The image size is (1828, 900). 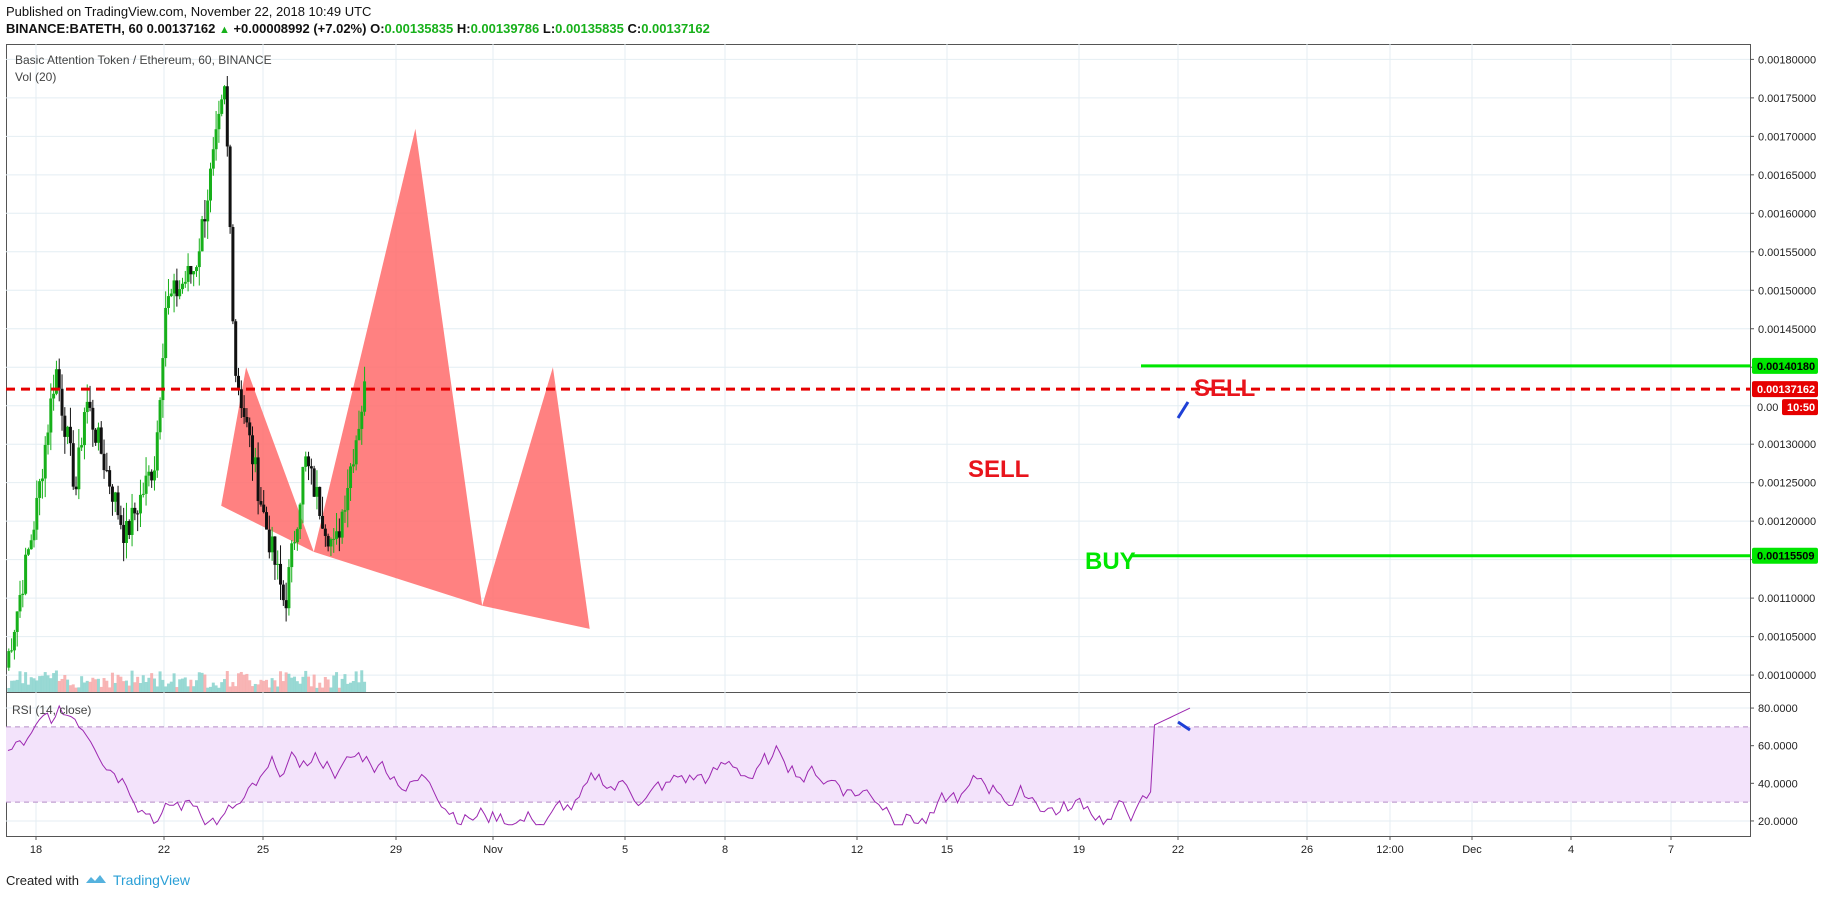 What do you see at coordinates (536, 498) in the screenshot?
I see `pattern-right-shoulder` at bounding box center [536, 498].